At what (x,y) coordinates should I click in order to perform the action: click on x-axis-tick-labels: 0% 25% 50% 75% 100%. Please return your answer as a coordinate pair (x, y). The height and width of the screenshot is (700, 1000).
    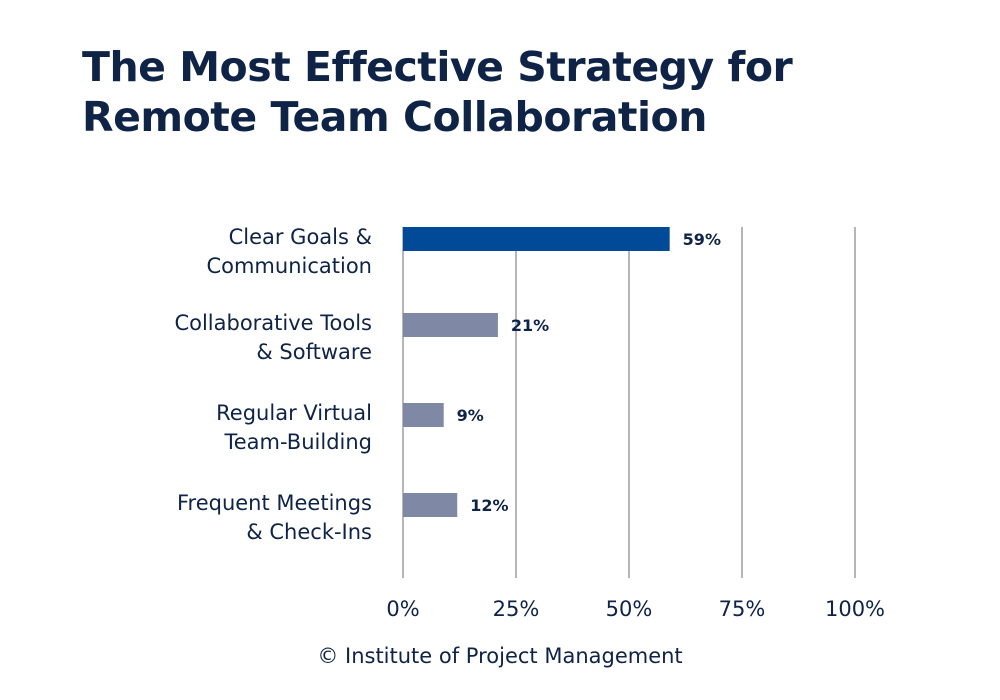
    Looking at the image, I should click on (635, 609).